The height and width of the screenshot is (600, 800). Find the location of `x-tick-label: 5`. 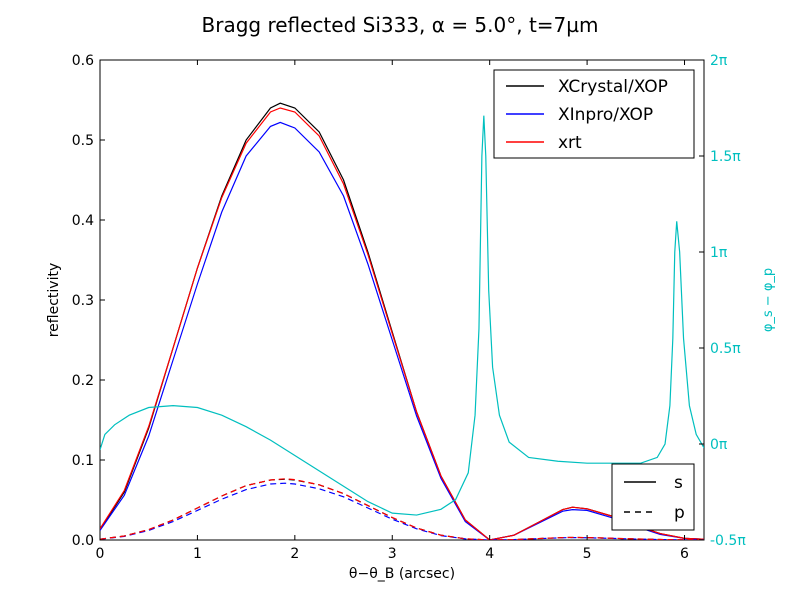

x-tick-label: 5 is located at coordinates (587, 554).